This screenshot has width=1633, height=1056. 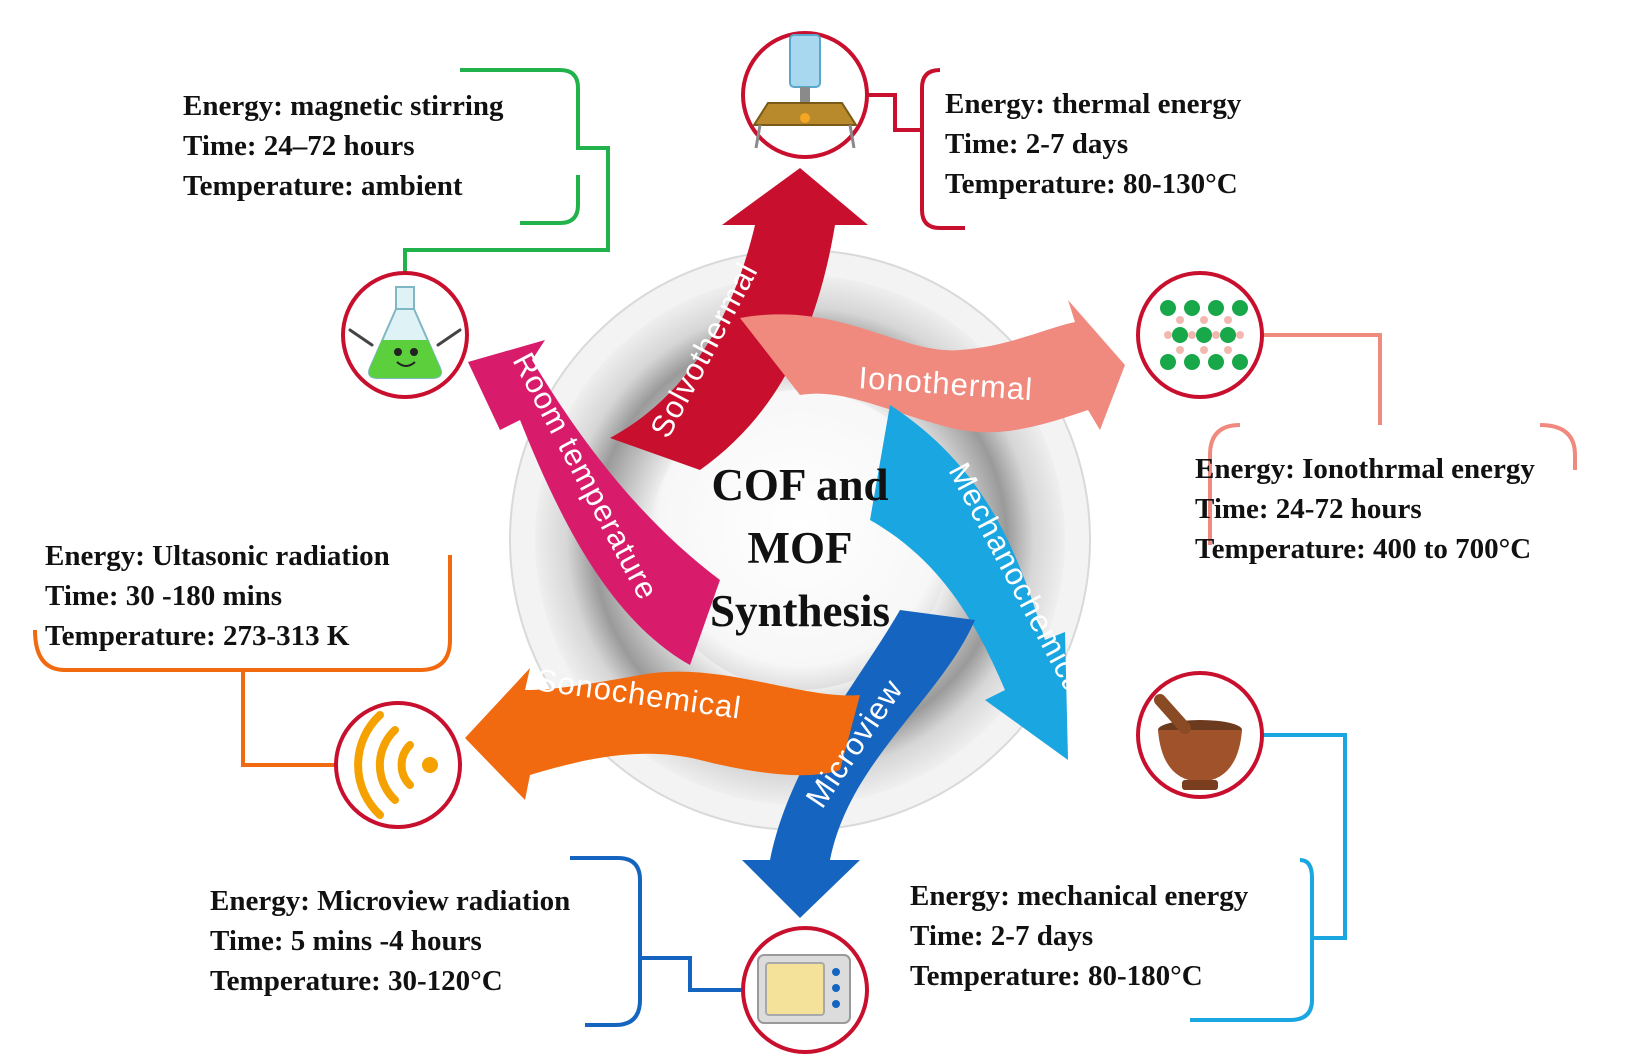 I want to click on ionothermal-connector, so click(x=1322, y=379).